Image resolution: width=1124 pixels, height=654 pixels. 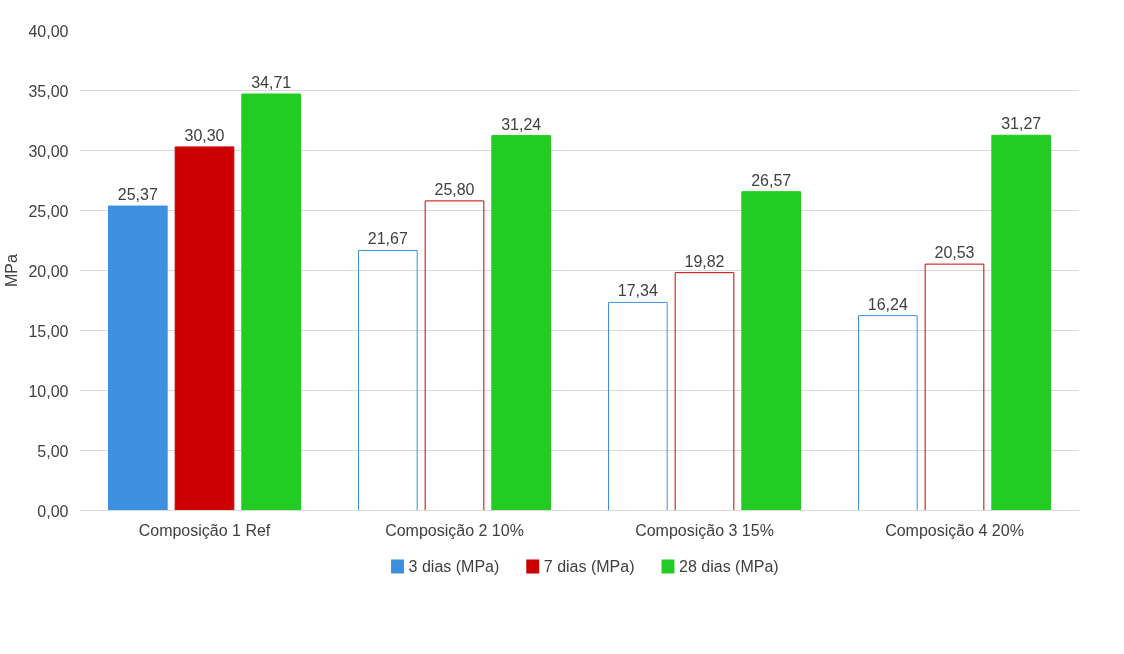 I want to click on data-label: 31,27, so click(x=1021, y=124).